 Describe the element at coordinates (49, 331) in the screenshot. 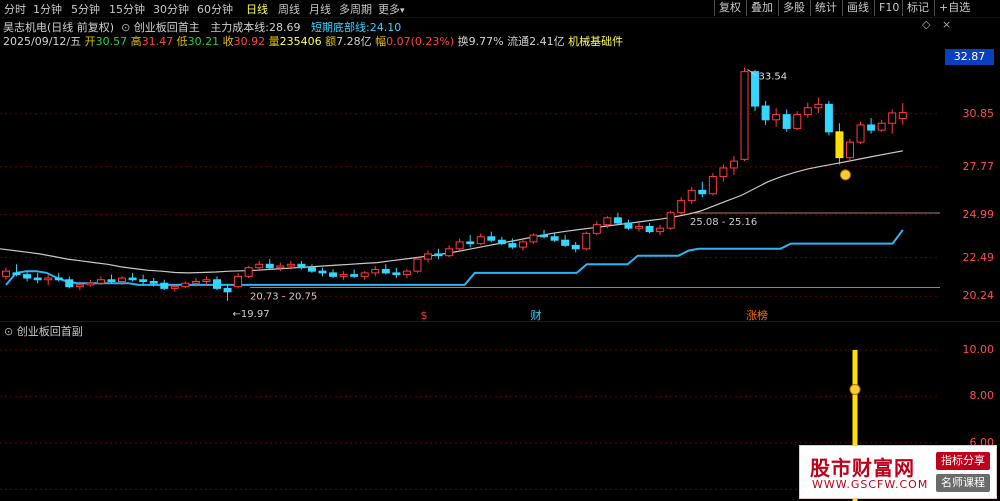

I see `sub-indicator-name: 创业板回首副` at that location.